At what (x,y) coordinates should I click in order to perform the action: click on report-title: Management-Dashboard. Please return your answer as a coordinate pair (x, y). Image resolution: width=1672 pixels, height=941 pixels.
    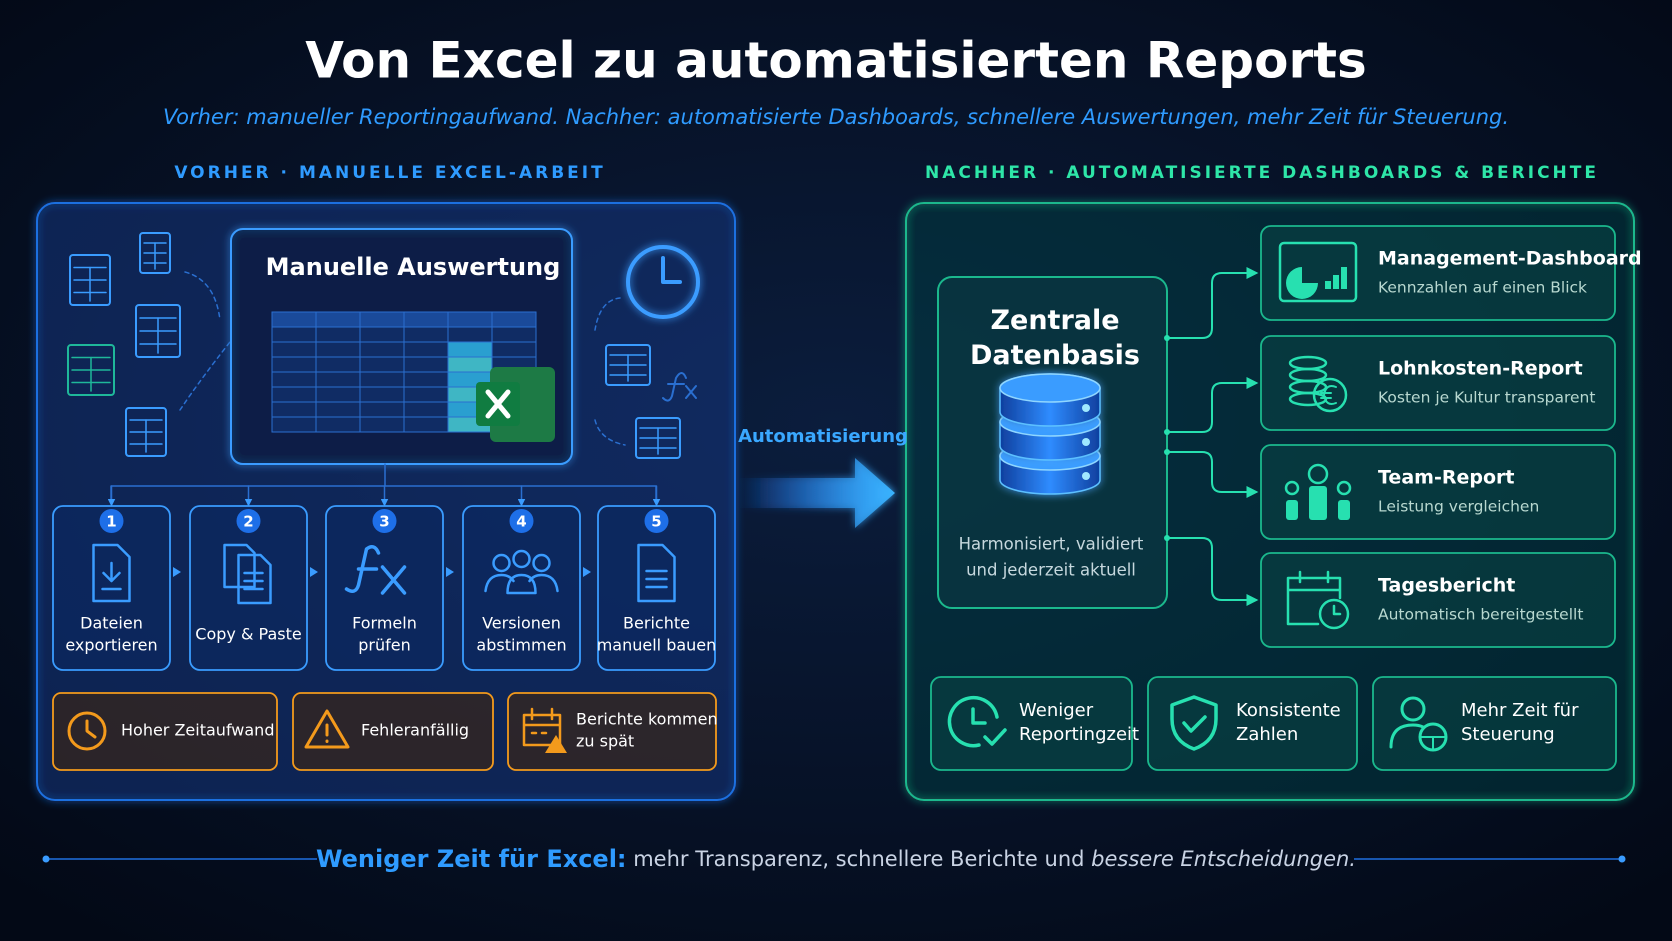
    Looking at the image, I should click on (1510, 259).